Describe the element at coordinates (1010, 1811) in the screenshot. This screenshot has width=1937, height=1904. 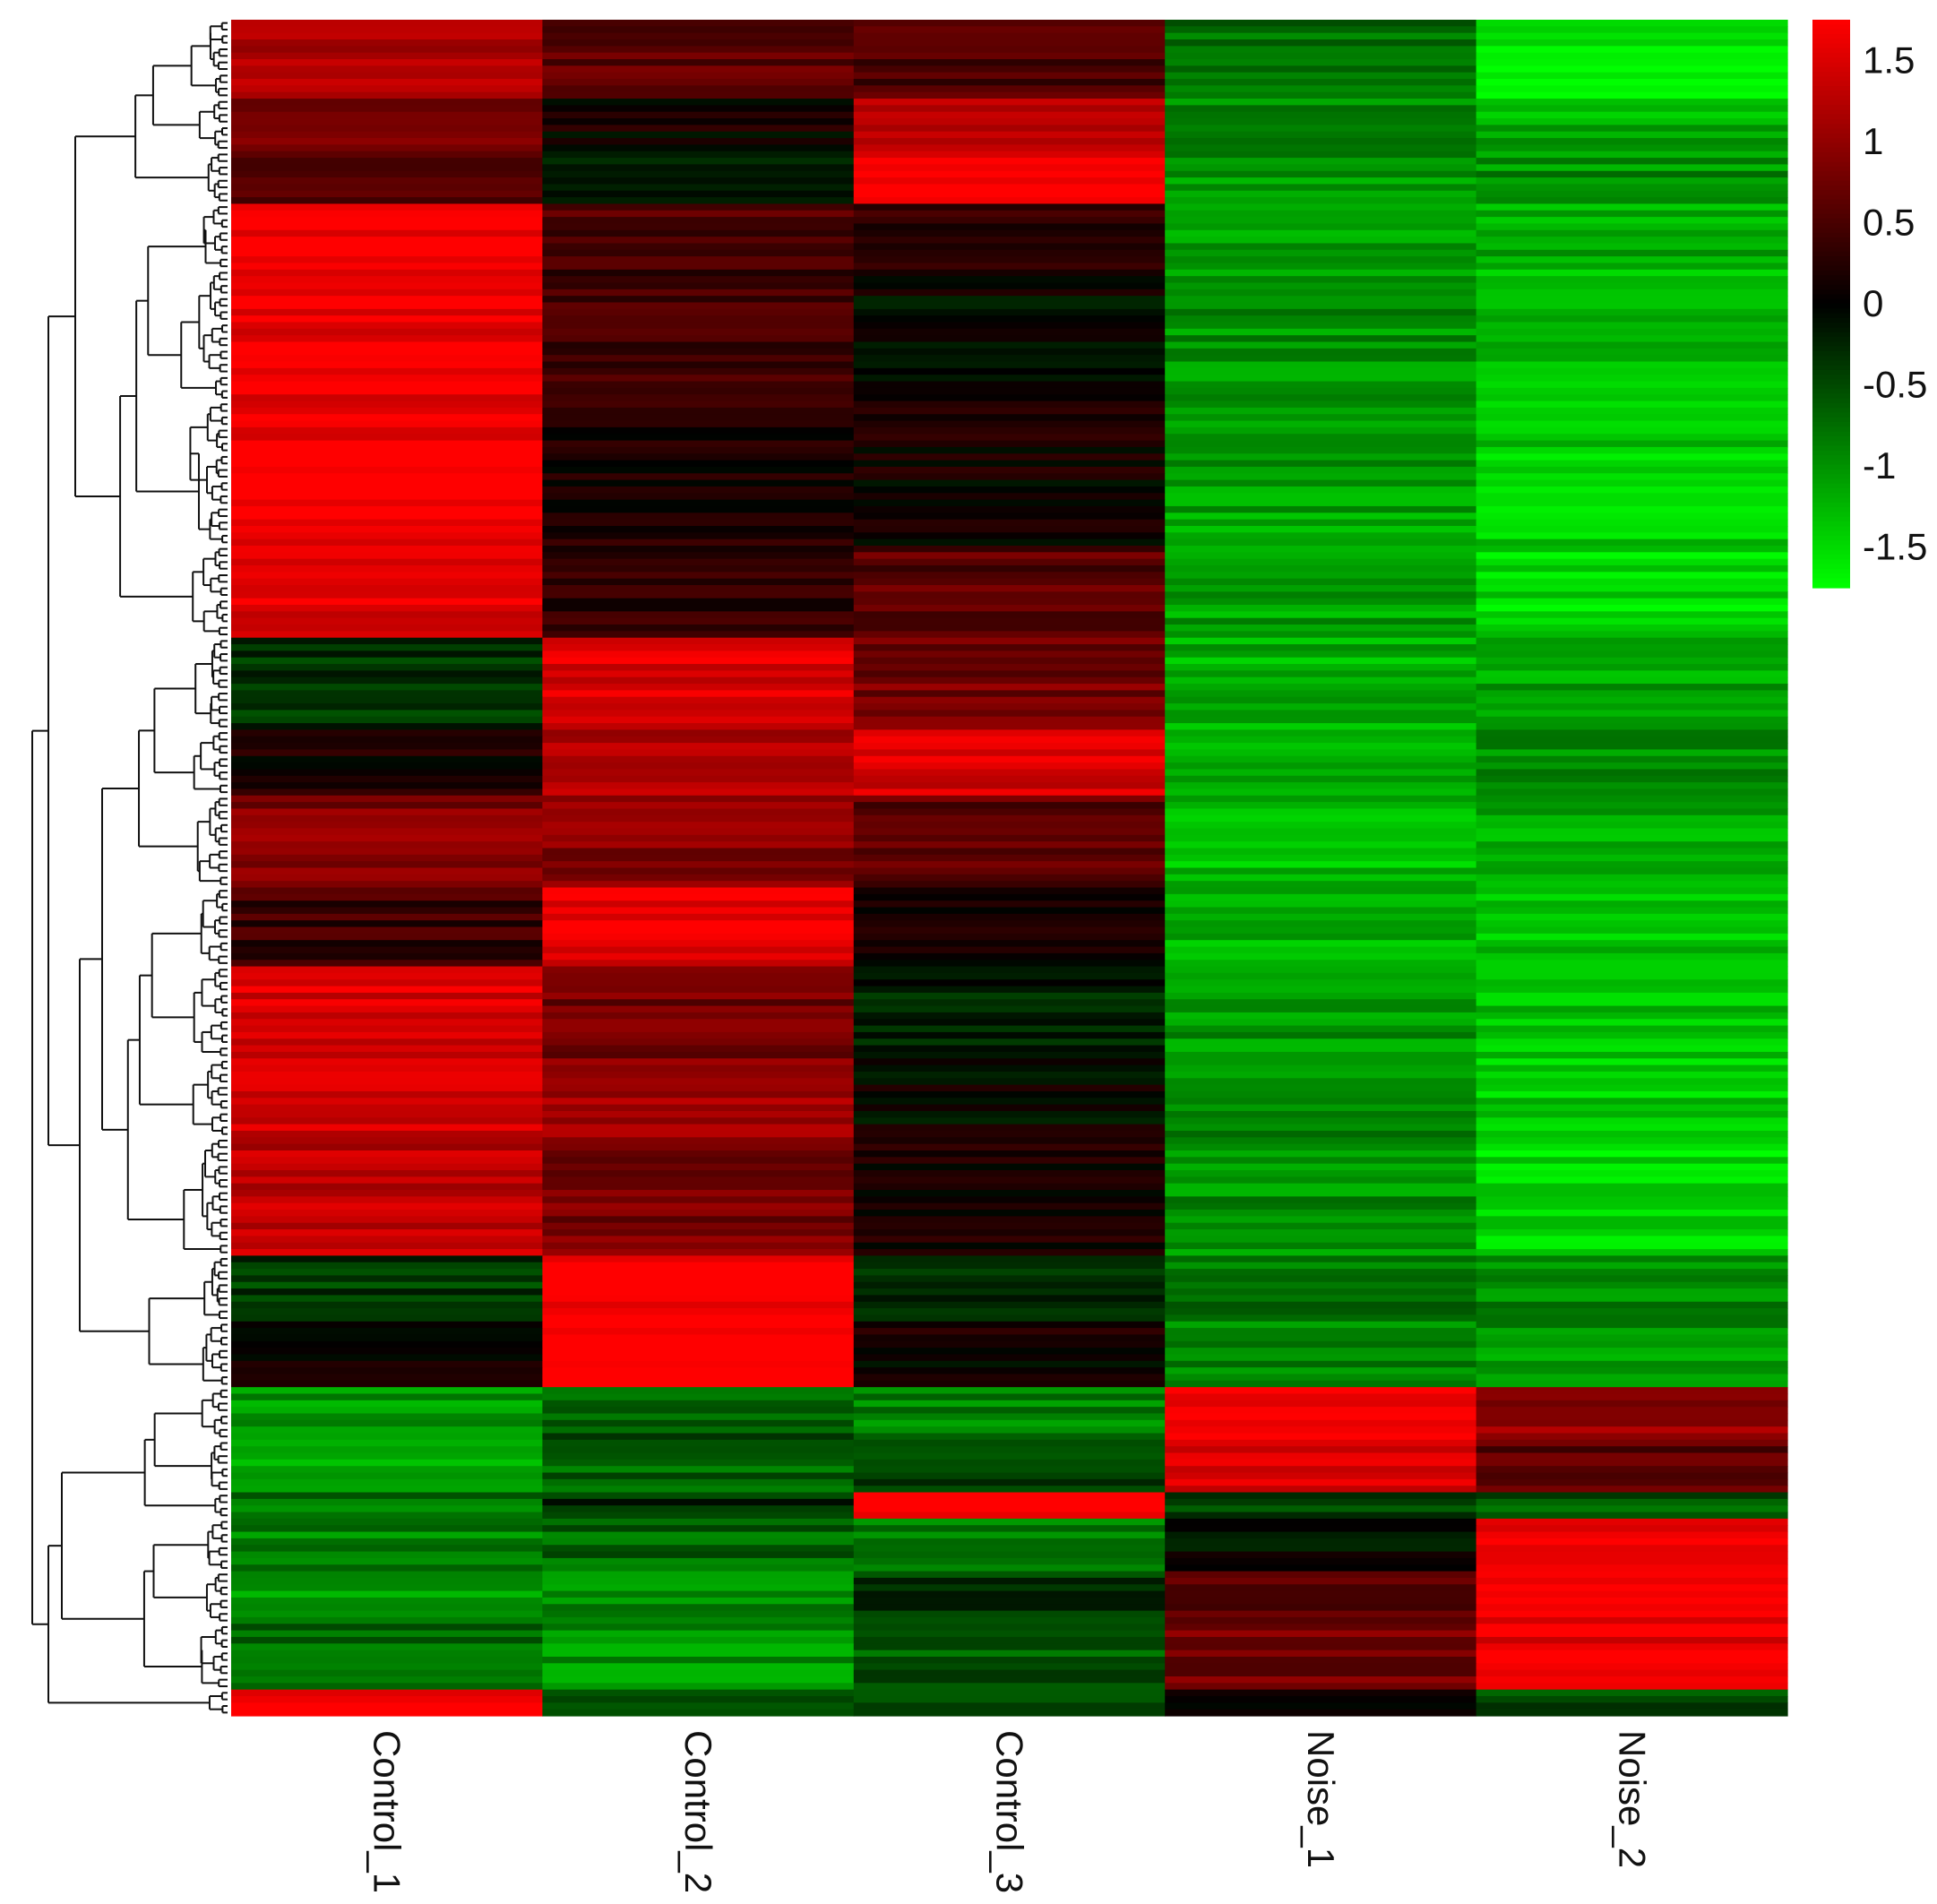
I see `column-label: Control_3` at that location.